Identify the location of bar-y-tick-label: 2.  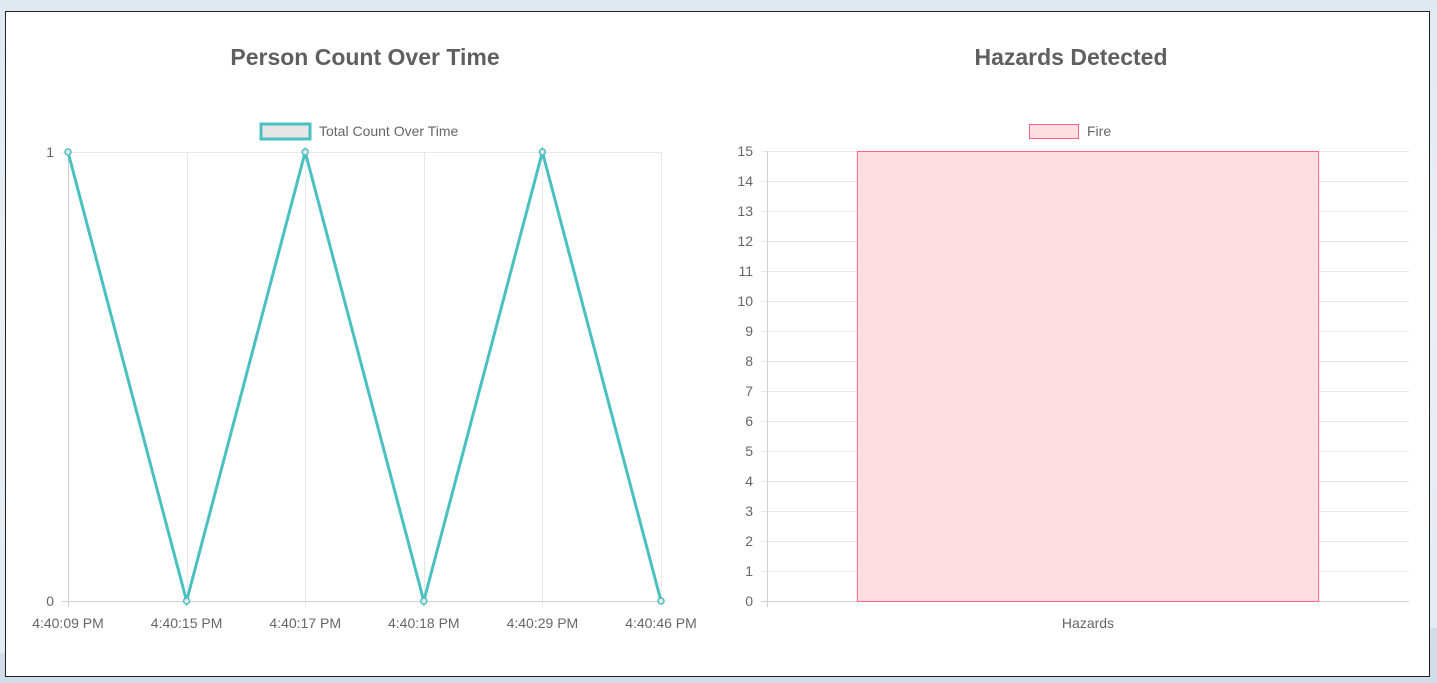
(749, 541).